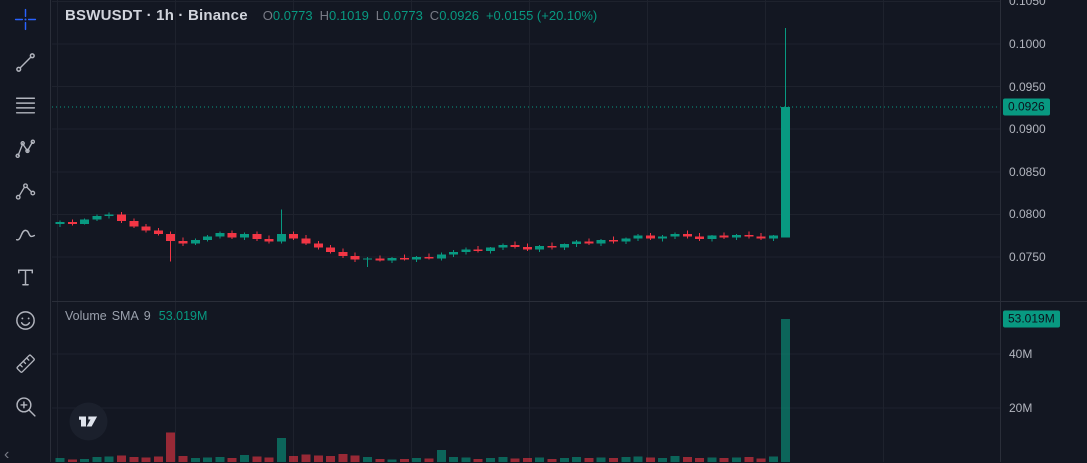  I want to click on drawing-toolbar, so click(25, 231).